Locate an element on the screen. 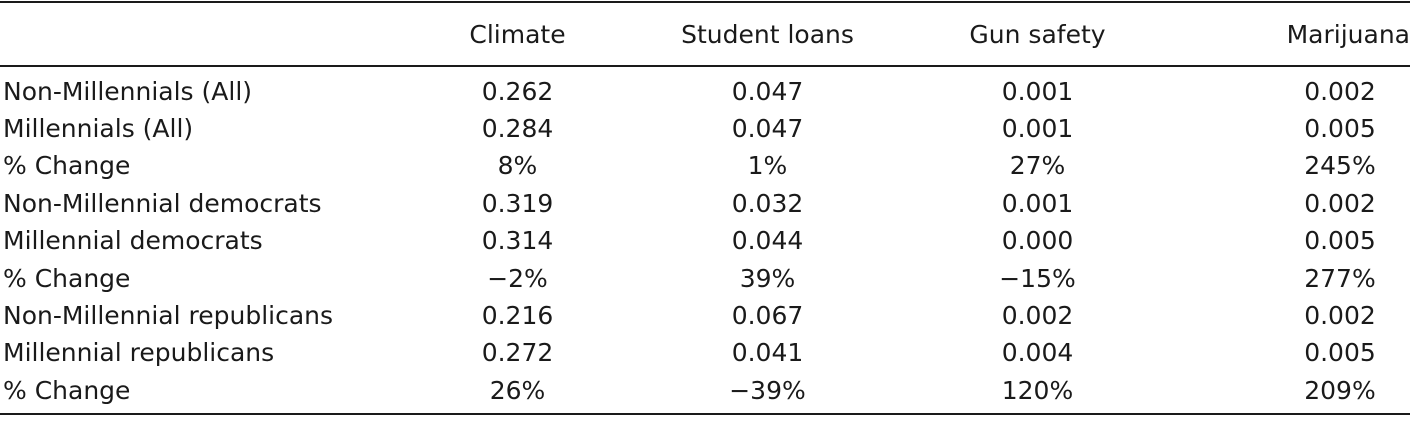 The height and width of the screenshot is (441, 1416). cell-student-loans: 0.067 is located at coordinates (767, 316).